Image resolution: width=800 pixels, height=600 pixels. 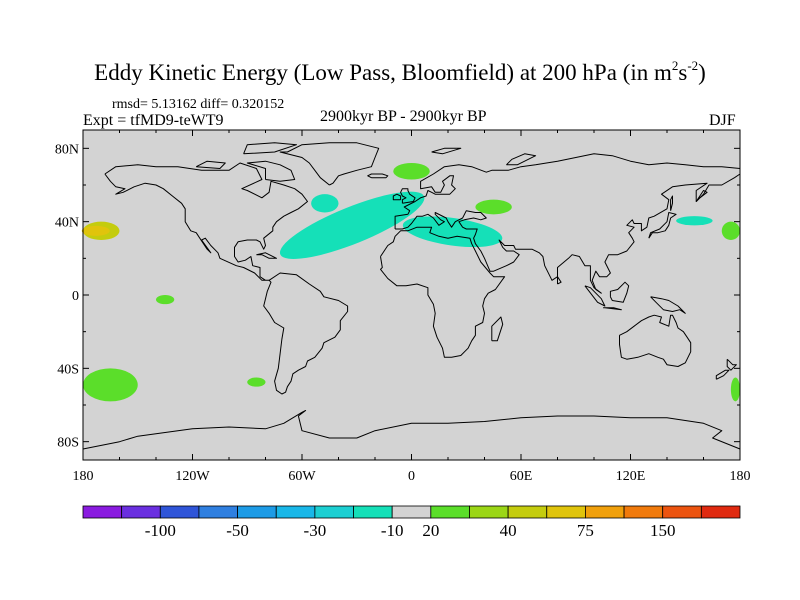 I want to click on region-tropical-east-pacific, so click(x=165, y=300).